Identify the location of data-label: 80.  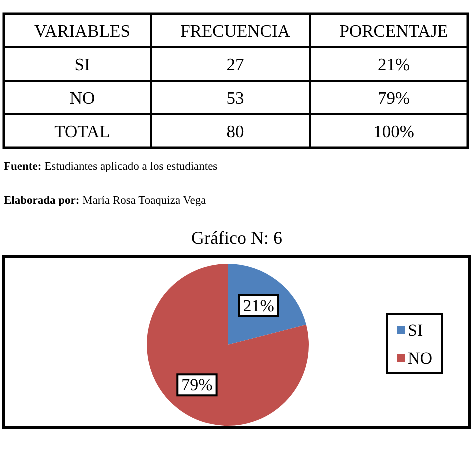
(235, 131).